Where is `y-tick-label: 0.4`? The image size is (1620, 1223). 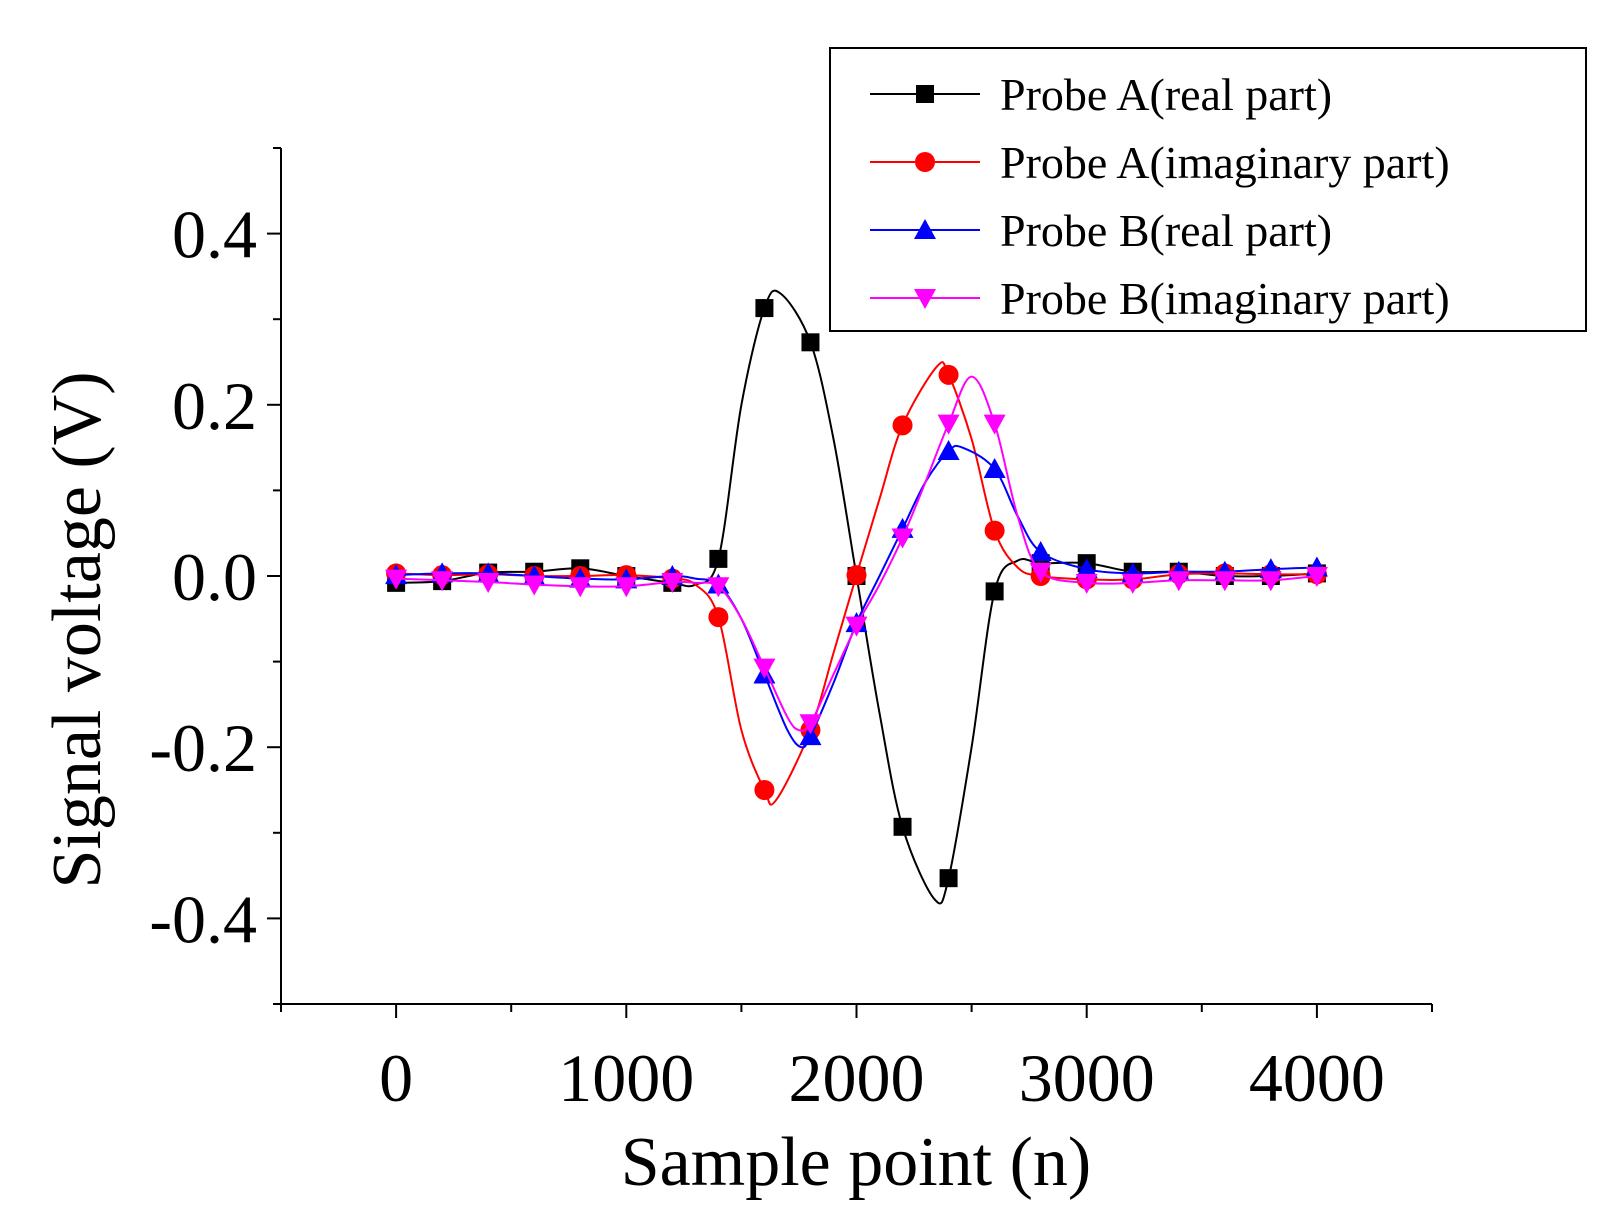 y-tick-label: 0.4 is located at coordinates (214, 235).